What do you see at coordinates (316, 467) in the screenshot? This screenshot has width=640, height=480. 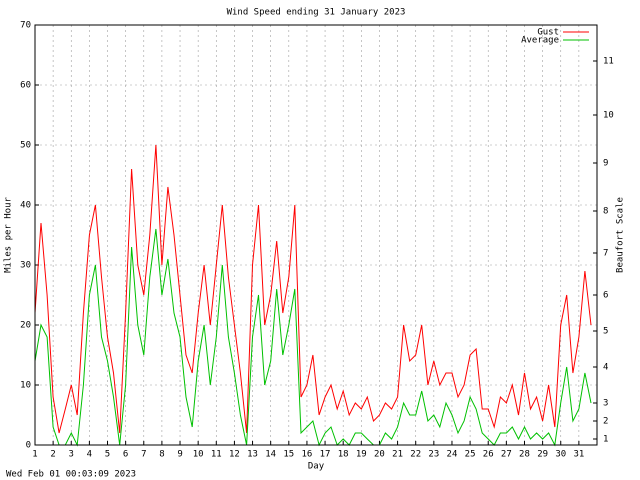 I see `x-axis-label: Day` at bounding box center [316, 467].